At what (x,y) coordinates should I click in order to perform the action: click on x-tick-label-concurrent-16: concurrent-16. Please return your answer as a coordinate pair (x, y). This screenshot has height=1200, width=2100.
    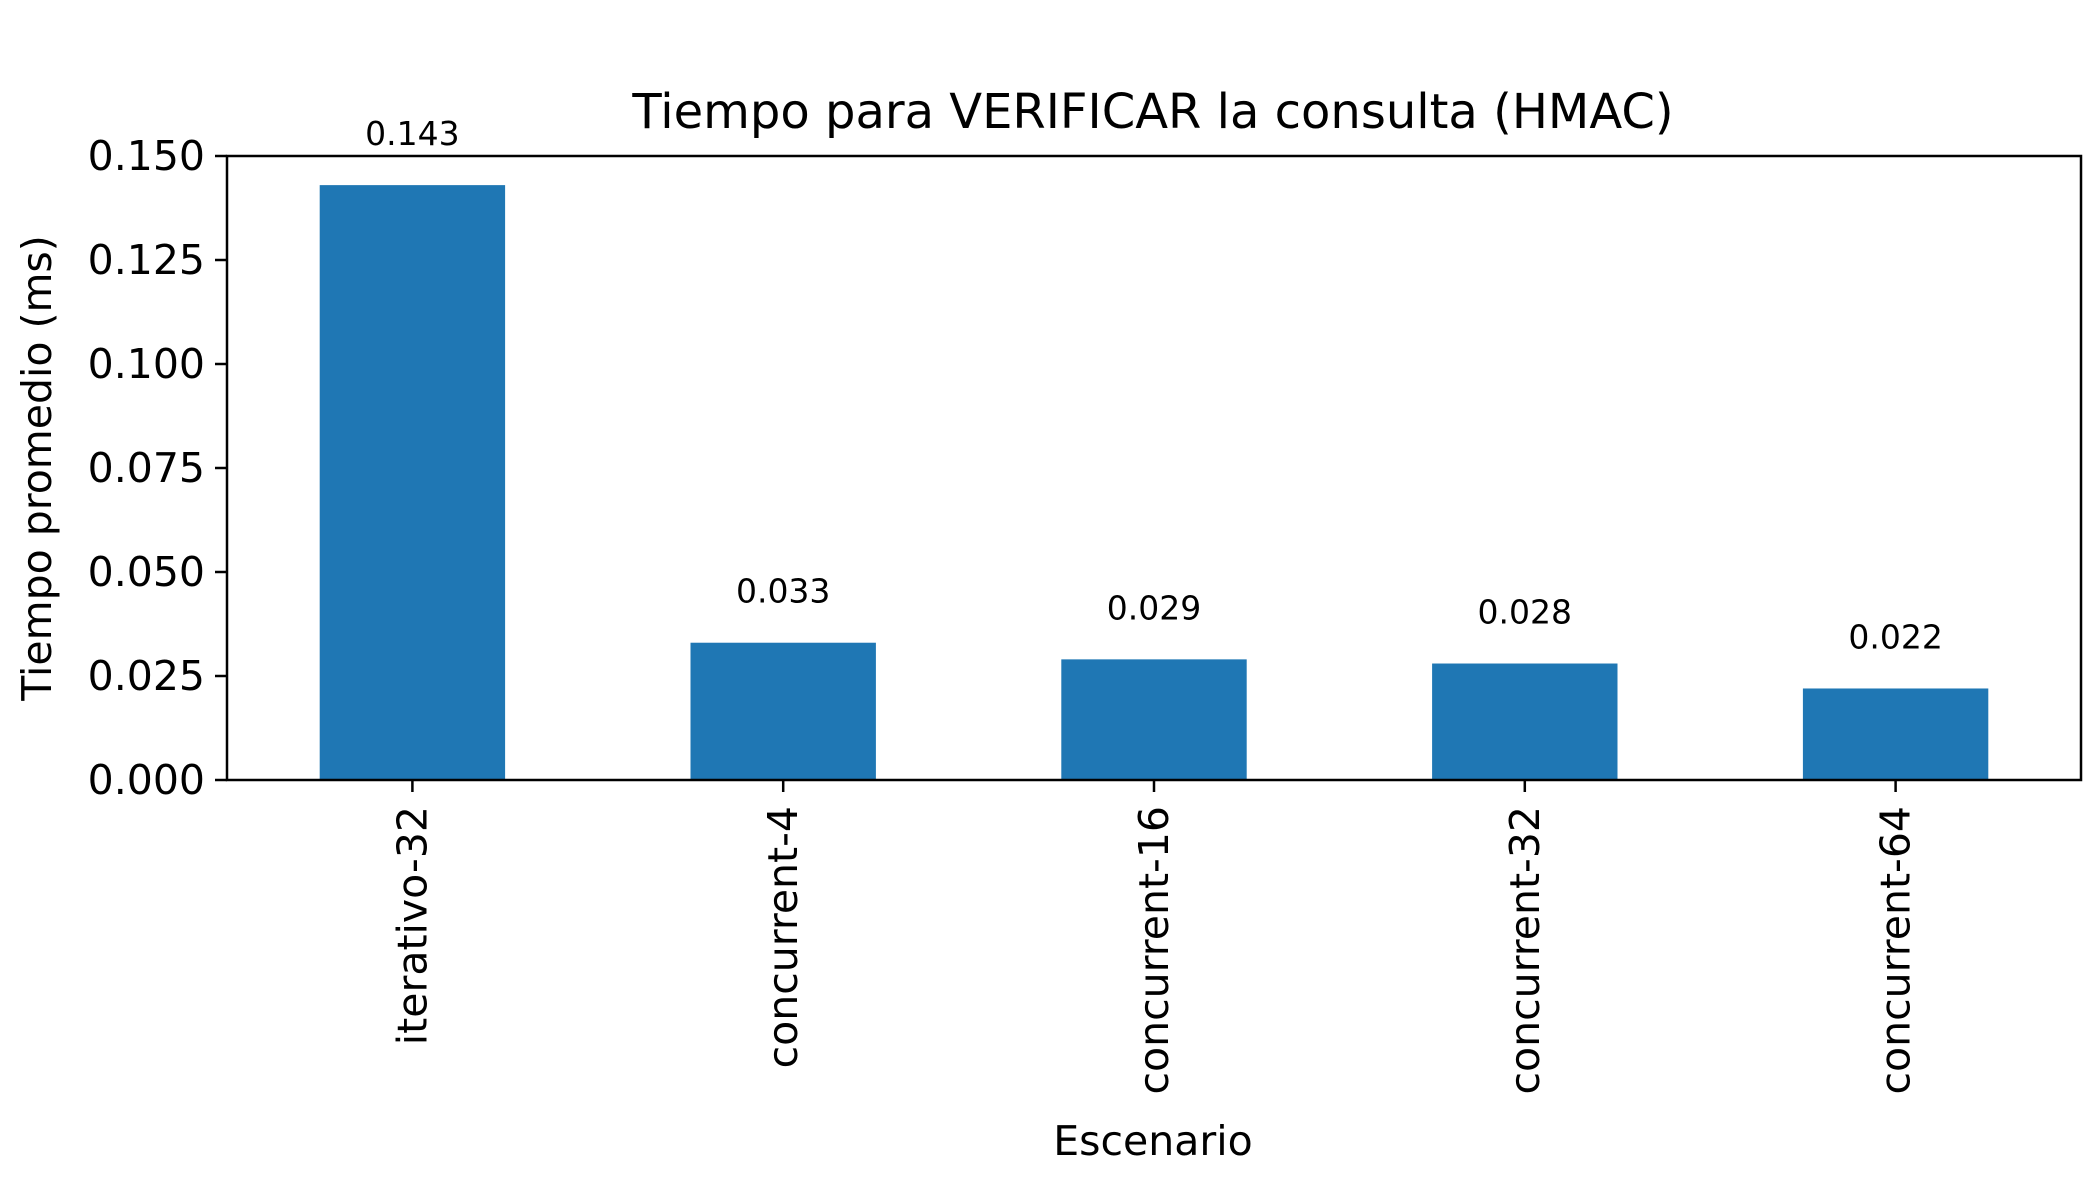
    Looking at the image, I should click on (1154, 950).